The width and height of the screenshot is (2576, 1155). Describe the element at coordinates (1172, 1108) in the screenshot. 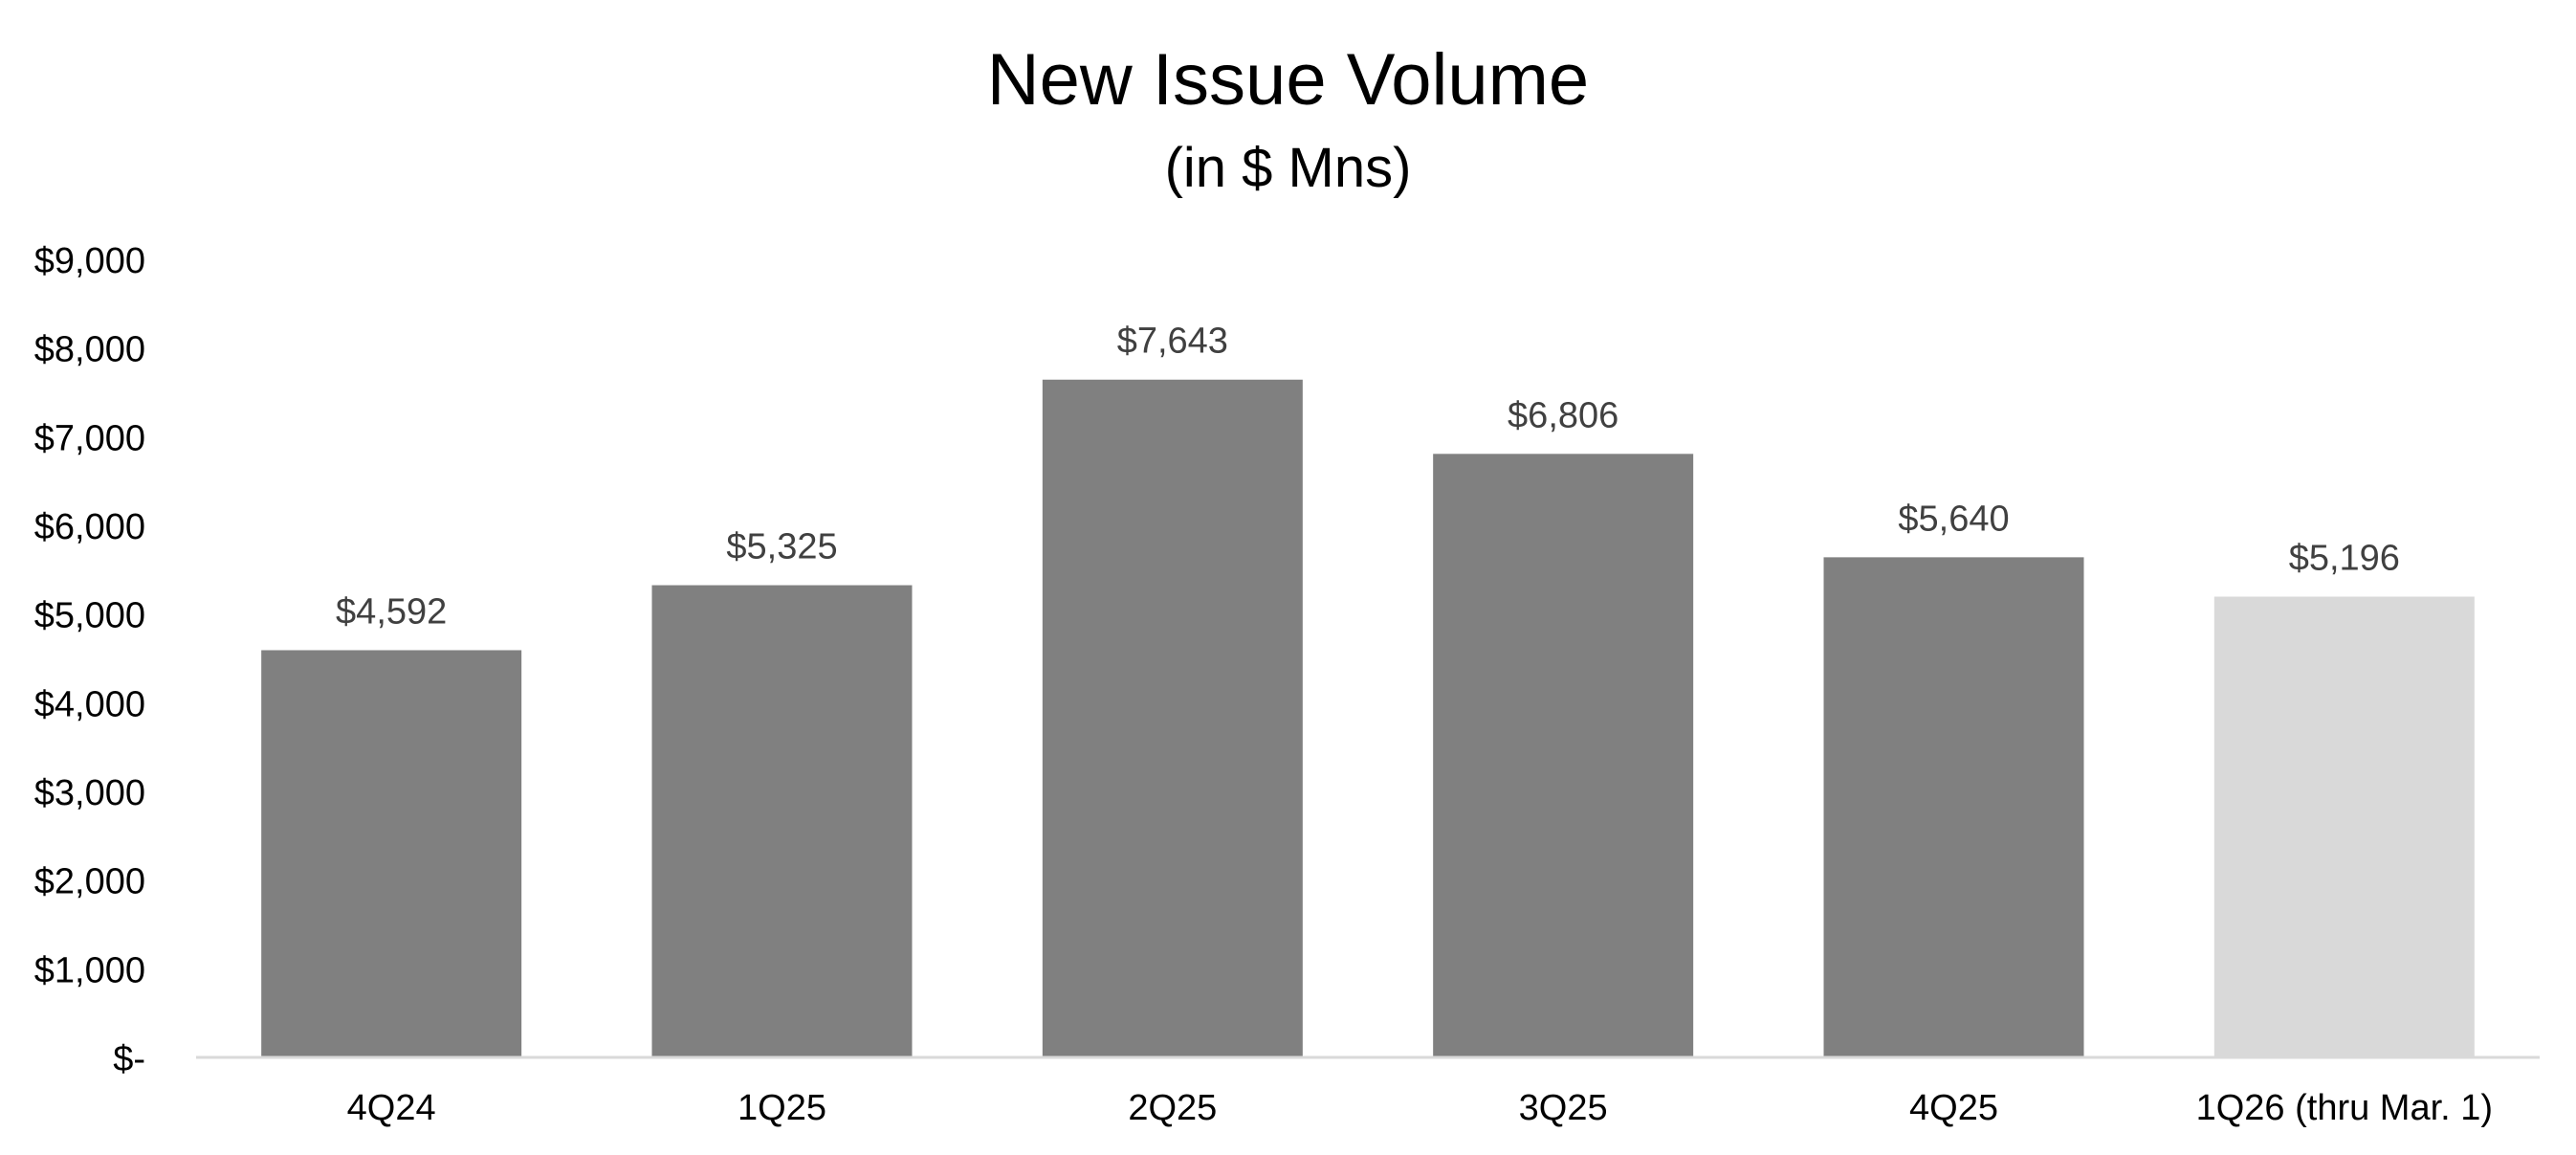

I see `x-tick-label: 2Q25` at that location.